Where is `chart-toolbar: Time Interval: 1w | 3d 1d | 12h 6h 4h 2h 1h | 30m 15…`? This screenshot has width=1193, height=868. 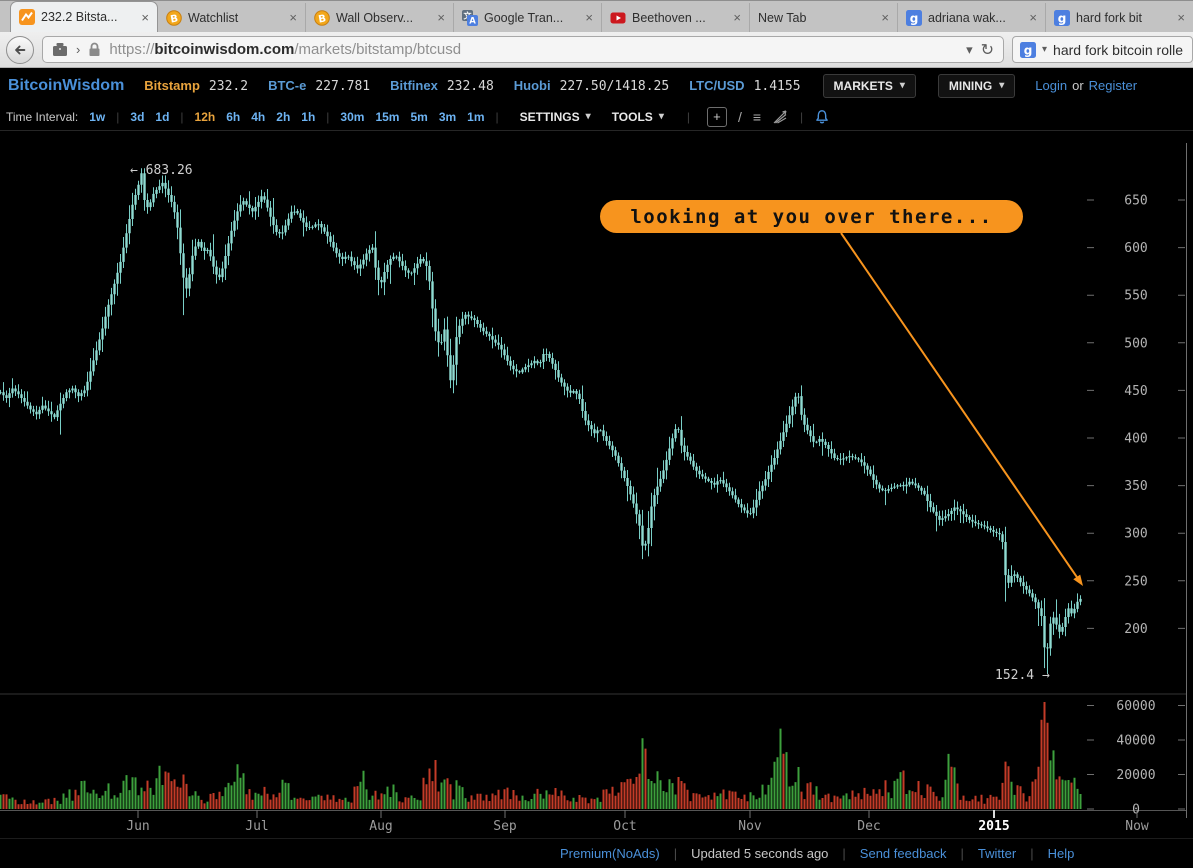
chart-toolbar: Time Interval: 1w | 3d 1d | 12h 6h 4h 2h 1h | 30m 15… is located at coordinates (596, 117).